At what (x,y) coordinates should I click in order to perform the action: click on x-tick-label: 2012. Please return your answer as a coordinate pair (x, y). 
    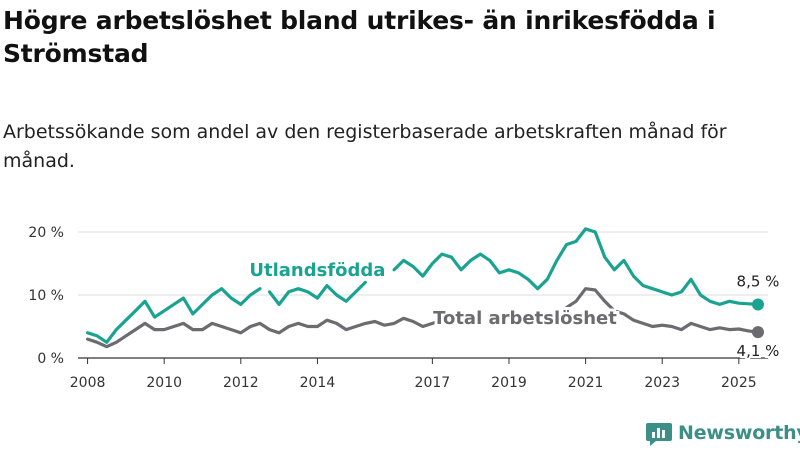
    Looking at the image, I should click on (241, 383).